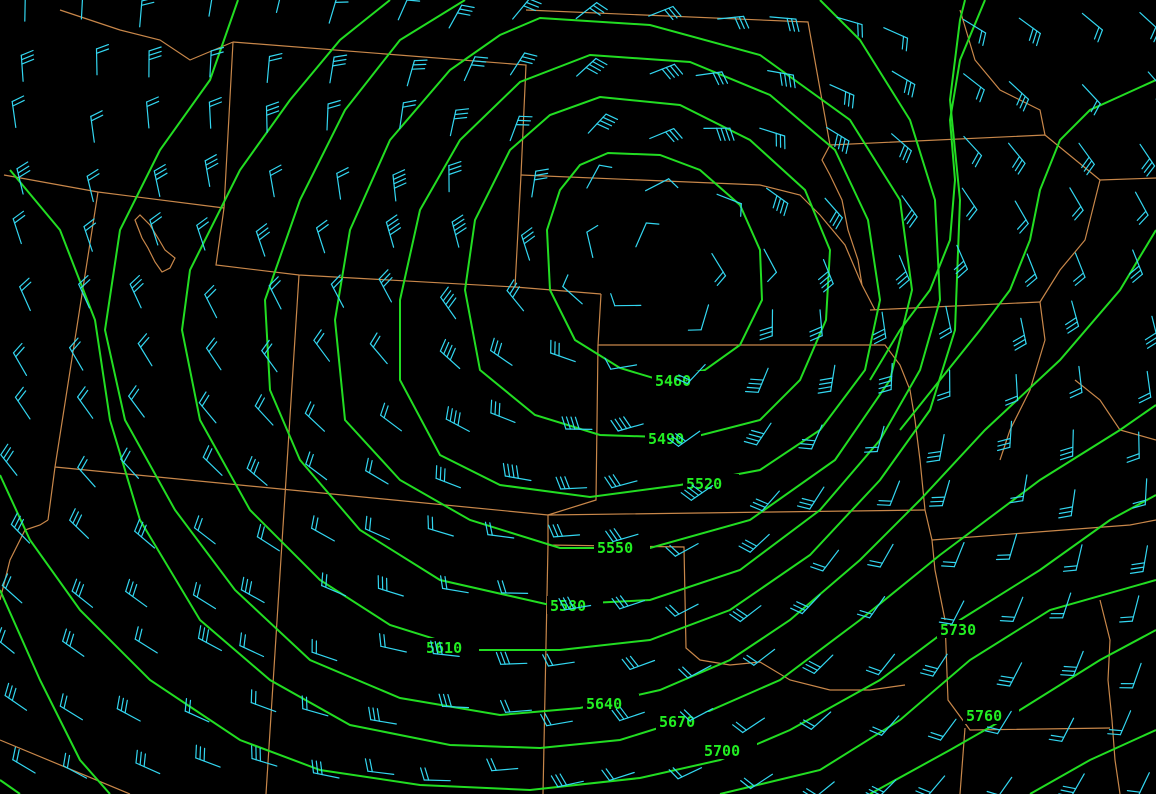 The width and height of the screenshot is (1156, 794). Describe the element at coordinates (575, 605) in the screenshot. I see `contour-label: 5580` at that location.